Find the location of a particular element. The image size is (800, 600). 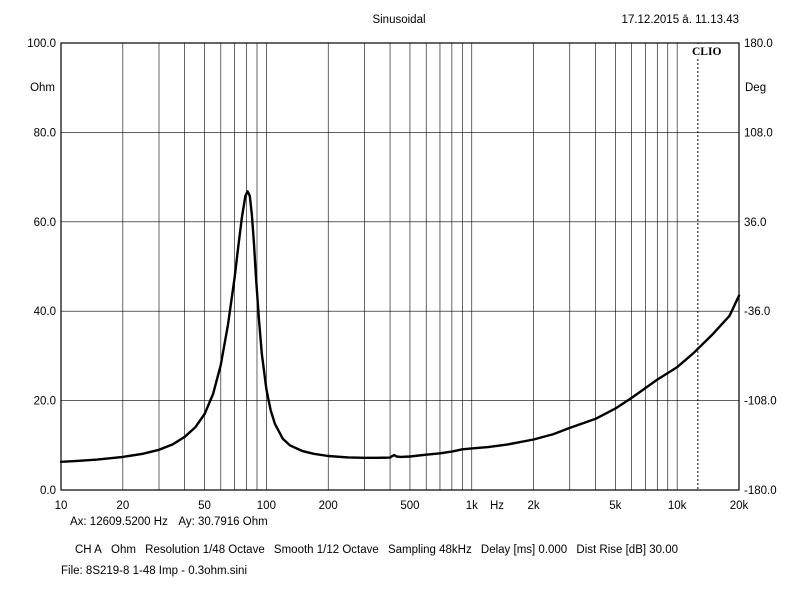

y2-axis-unit: Deg is located at coordinates (755, 88).